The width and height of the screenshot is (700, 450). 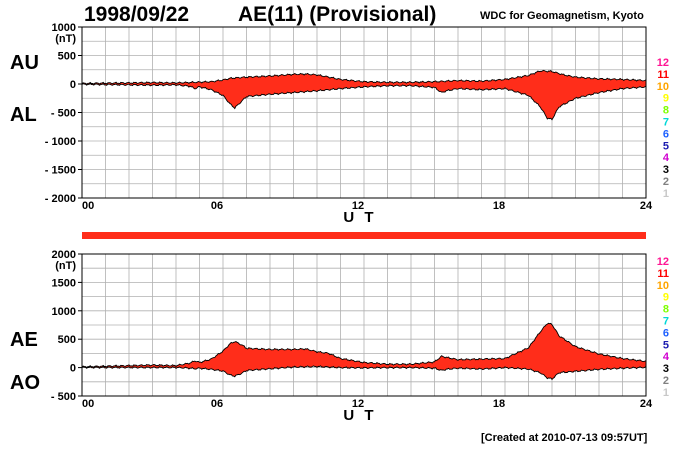 I want to click on band-fill-au-al, so click(x=364, y=95).